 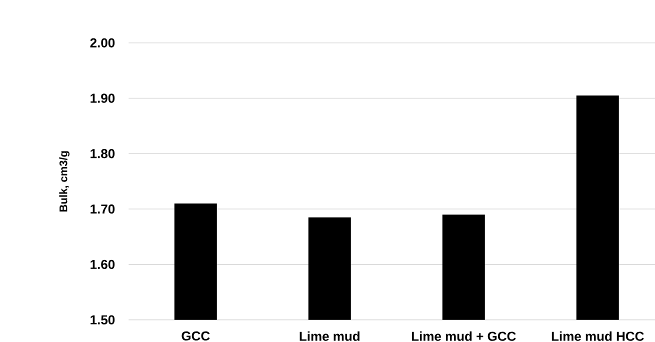 I want to click on y-tick-label: 1.80, so click(x=102, y=153).